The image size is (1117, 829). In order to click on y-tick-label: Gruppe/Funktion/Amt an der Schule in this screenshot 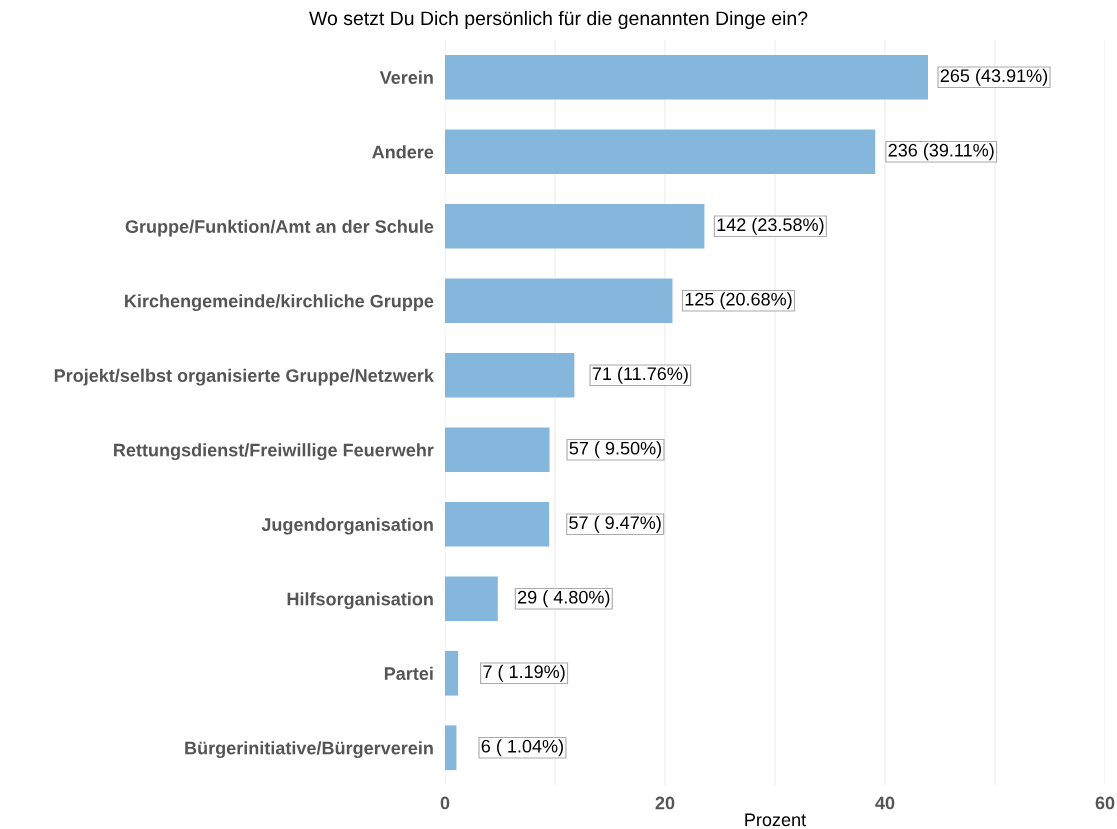, I will do `click(279, 228)`.